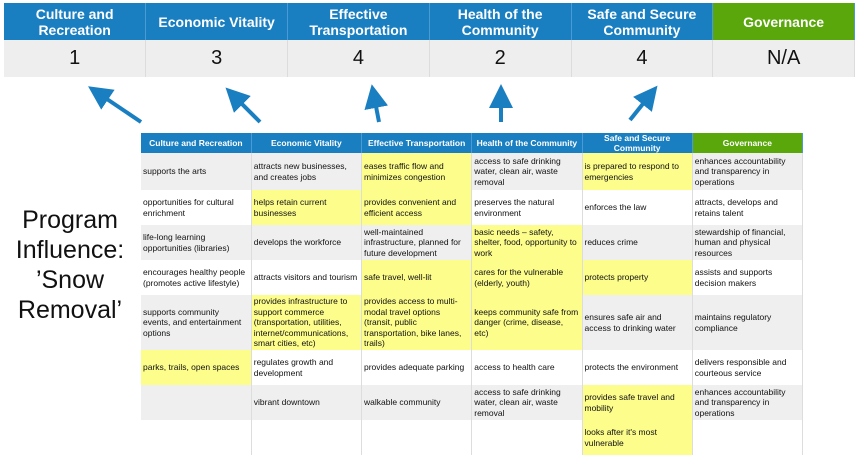  Describe the element at coordinates (417, 402) in the screenshot. I see `matrix-cell: walkable community` at that location.